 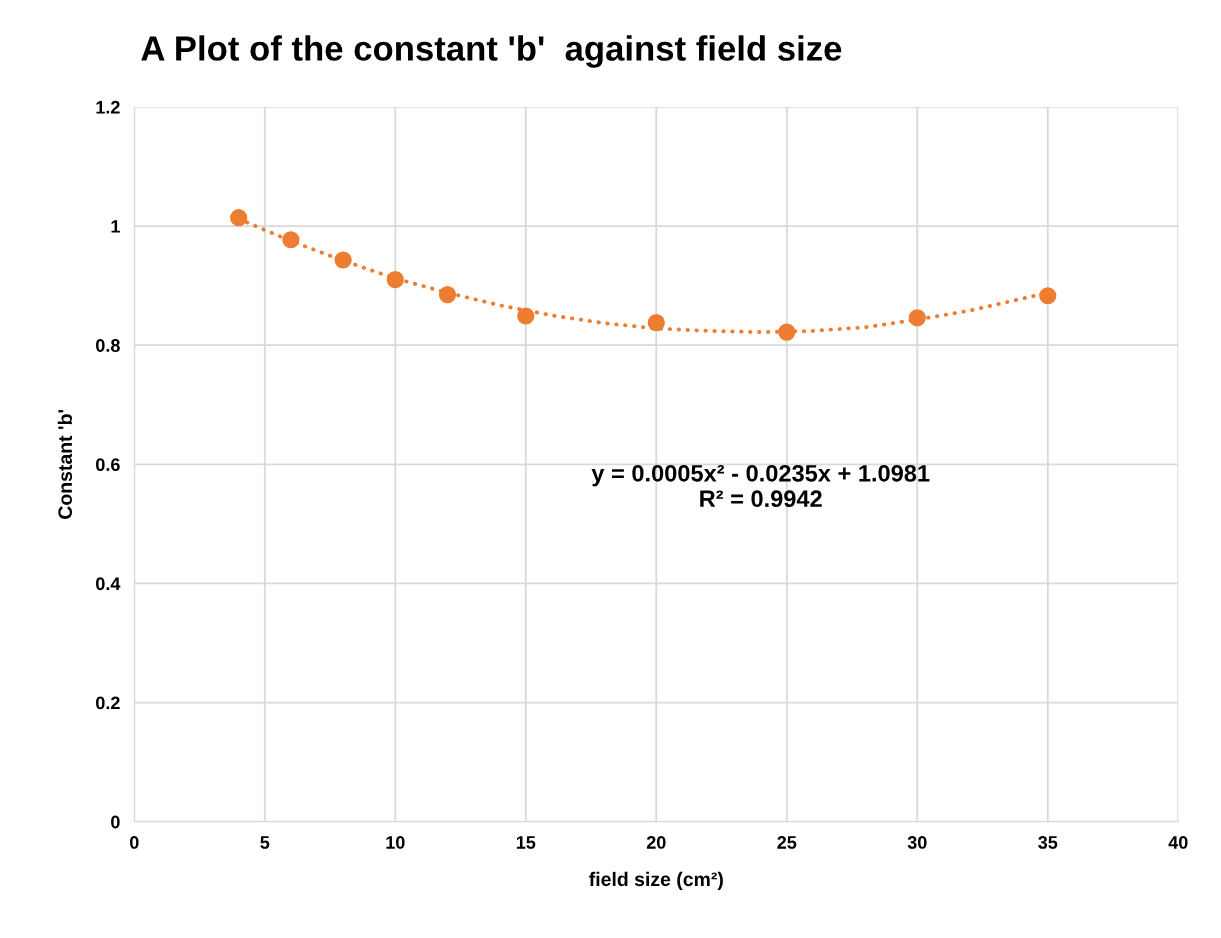 I want to click on y-tick-label: 0.8, so click(x=108, y=345).